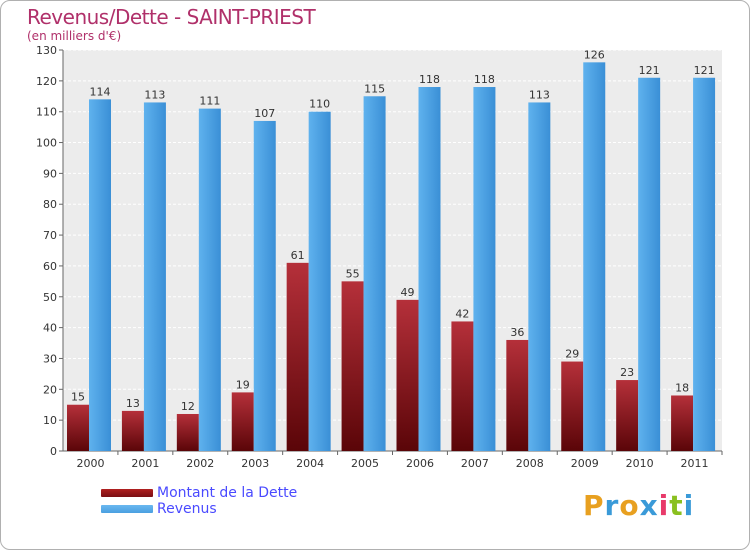 The image size is (750, 550). I want to click on y-tick-label: 0, so click(53, 451).